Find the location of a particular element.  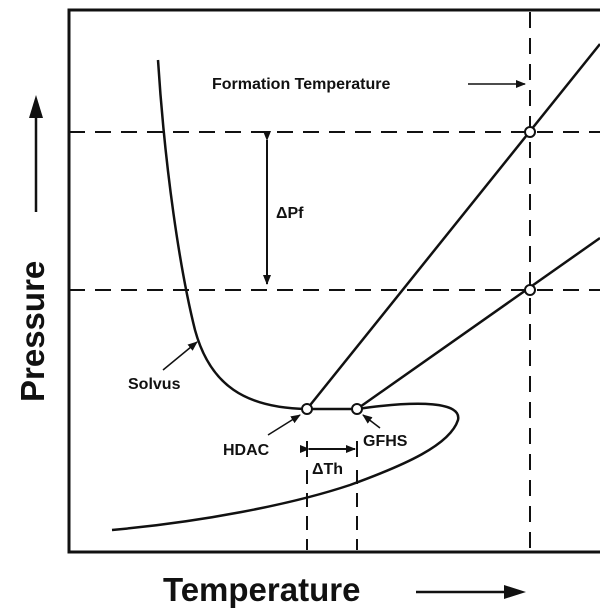

gfhs-label: GFHS is located at coordinates (385, 441).